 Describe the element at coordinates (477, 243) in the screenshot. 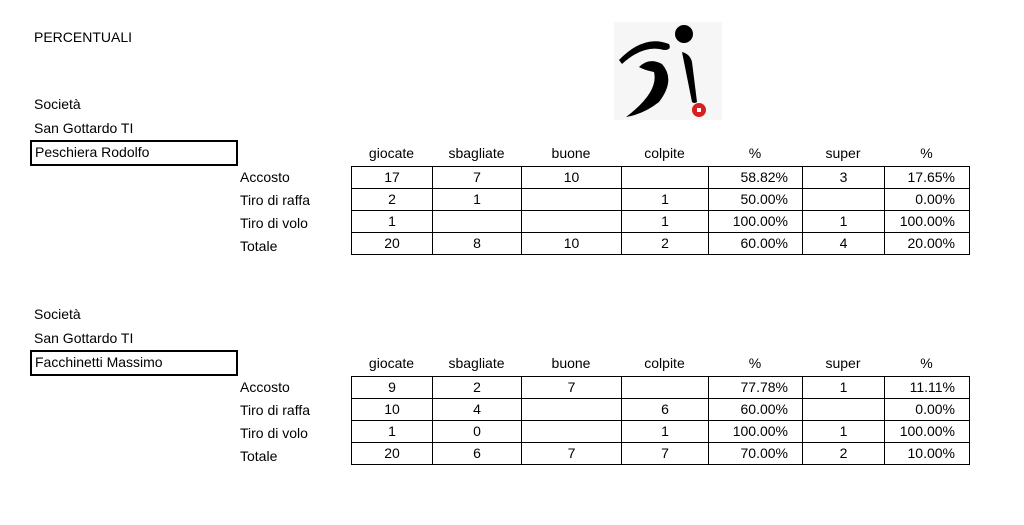

I see `table-cell: 8` at that location.